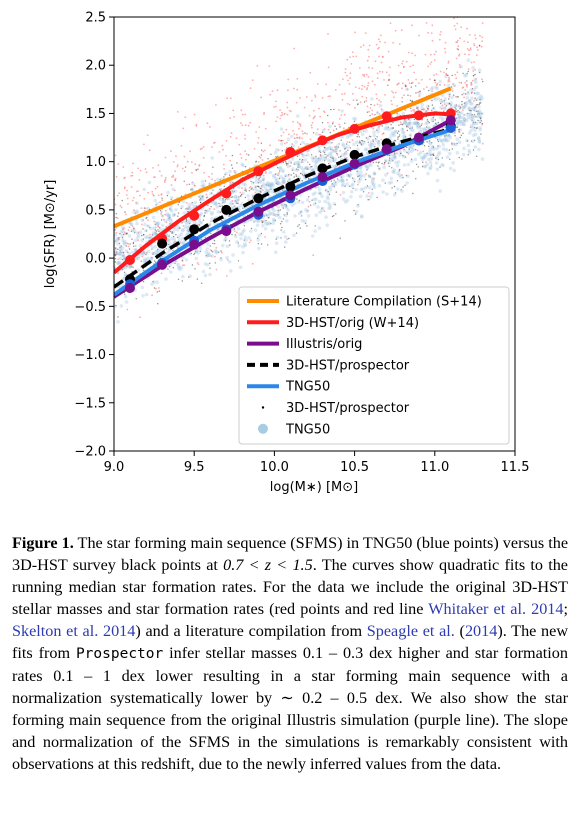 This screenshot has width=580, height=818. I want to click on legend-item-illustris-orig: Illustris/orig, so click(304, 344).